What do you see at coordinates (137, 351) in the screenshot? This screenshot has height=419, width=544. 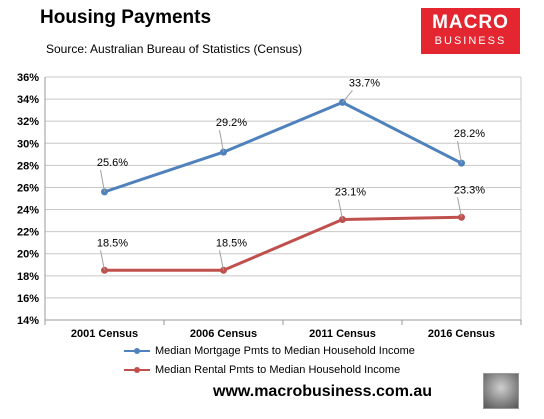 I see `legend-swatch-mortgage` at bounding box center [137, 351].